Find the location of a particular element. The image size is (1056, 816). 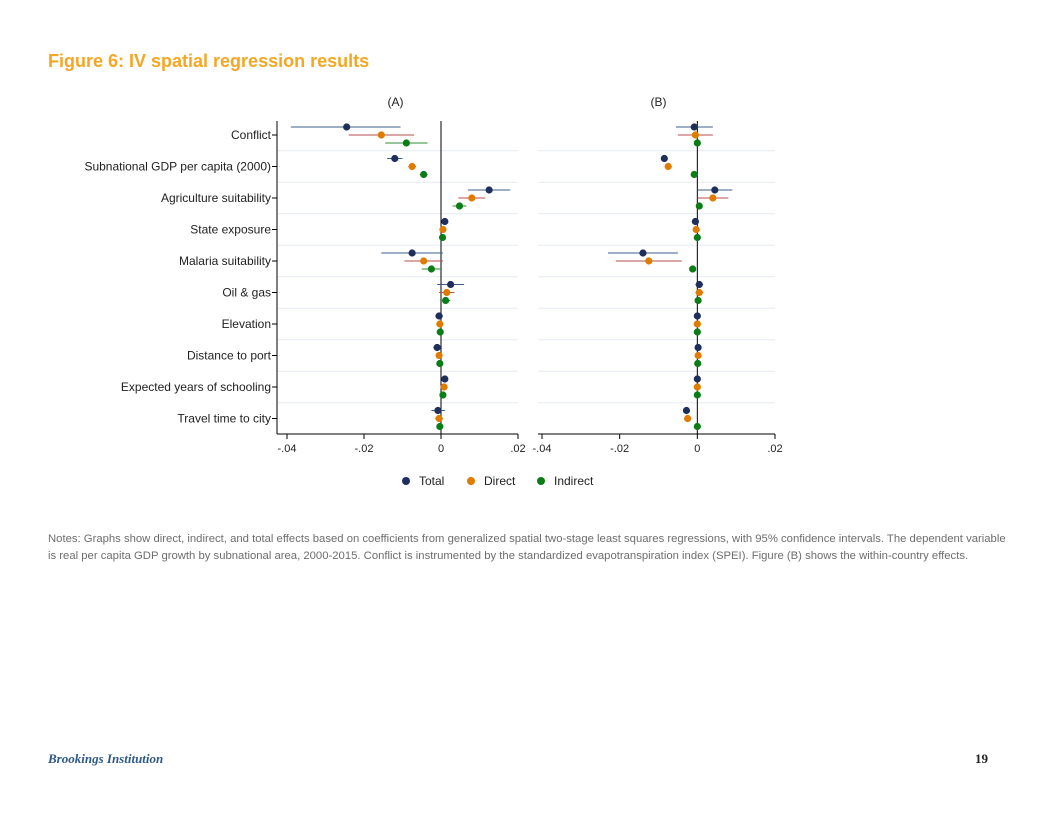

y-tick-label: Elevation is located at coordinates (246, 324).